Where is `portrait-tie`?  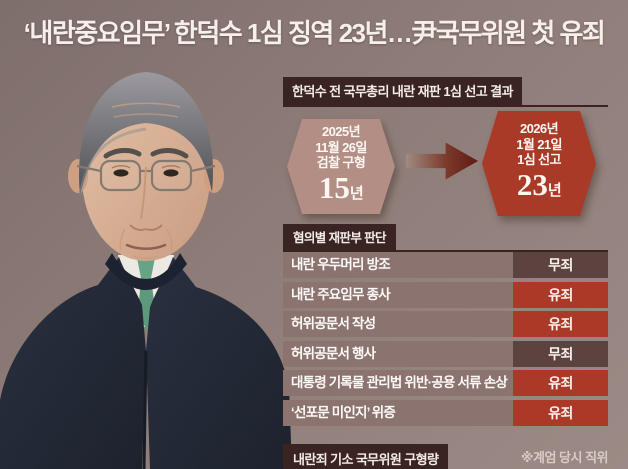
portrait-tie is located at coordinates (146, 268).